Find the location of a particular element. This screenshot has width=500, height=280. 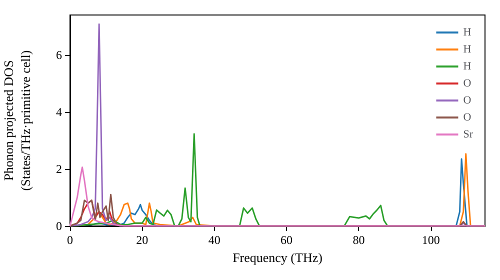

x-axis-title: Frequency (THz) is located at coordinates (277, 257).